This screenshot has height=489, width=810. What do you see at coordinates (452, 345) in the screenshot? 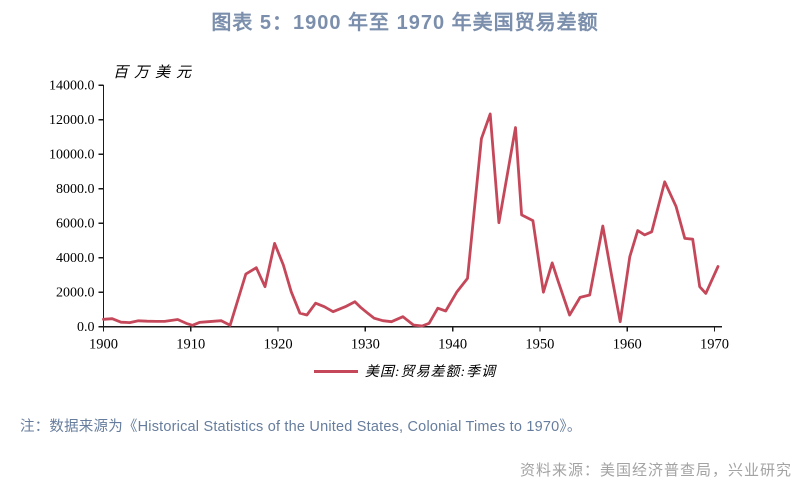
I see `x-tick-label: 1940` at bounding box center [452, 345].